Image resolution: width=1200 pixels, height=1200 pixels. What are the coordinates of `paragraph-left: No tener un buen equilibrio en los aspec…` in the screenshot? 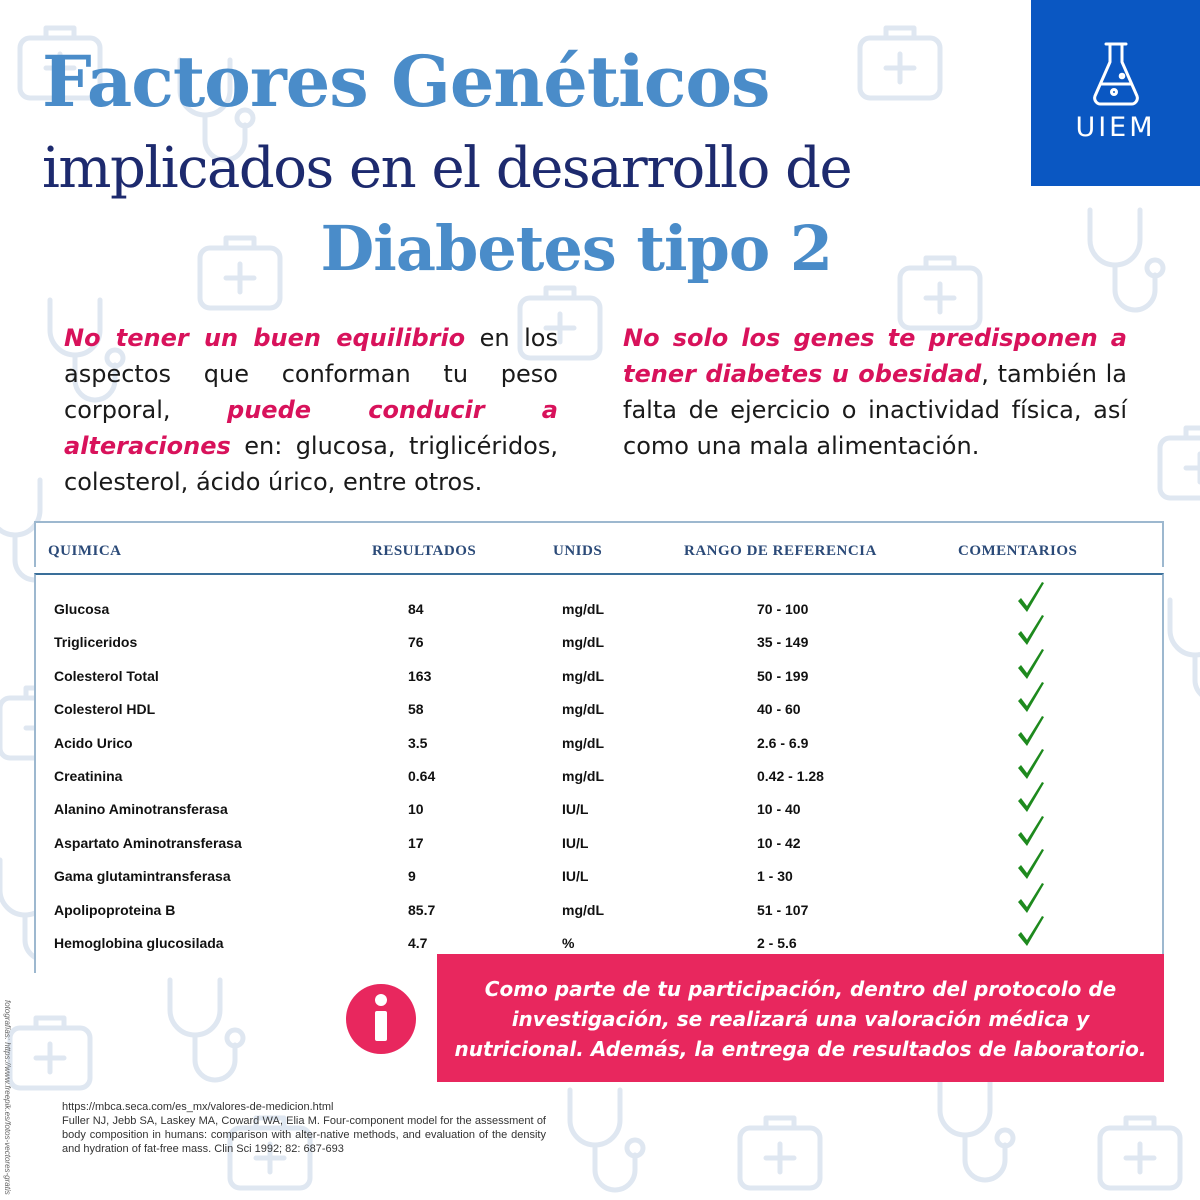 It's located at (311, 410).